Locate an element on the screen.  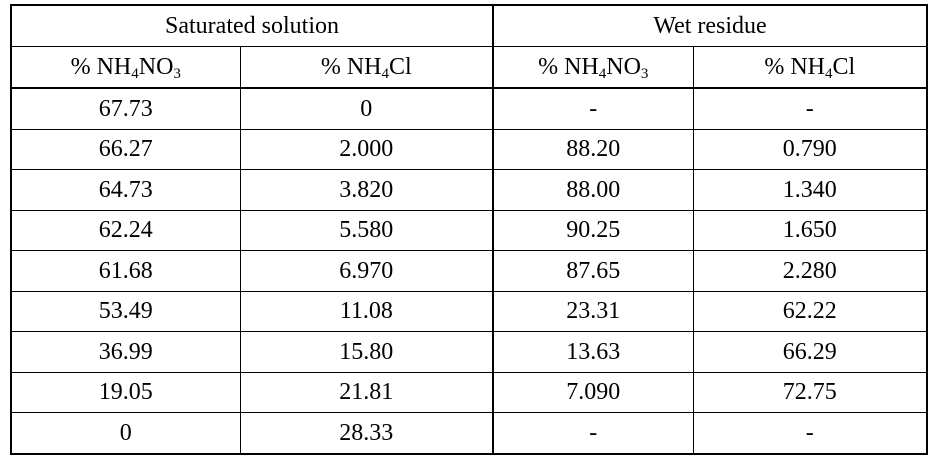
column-header-solution-nh4no3: % NH4NO3 is located at coordinates (125, 67).